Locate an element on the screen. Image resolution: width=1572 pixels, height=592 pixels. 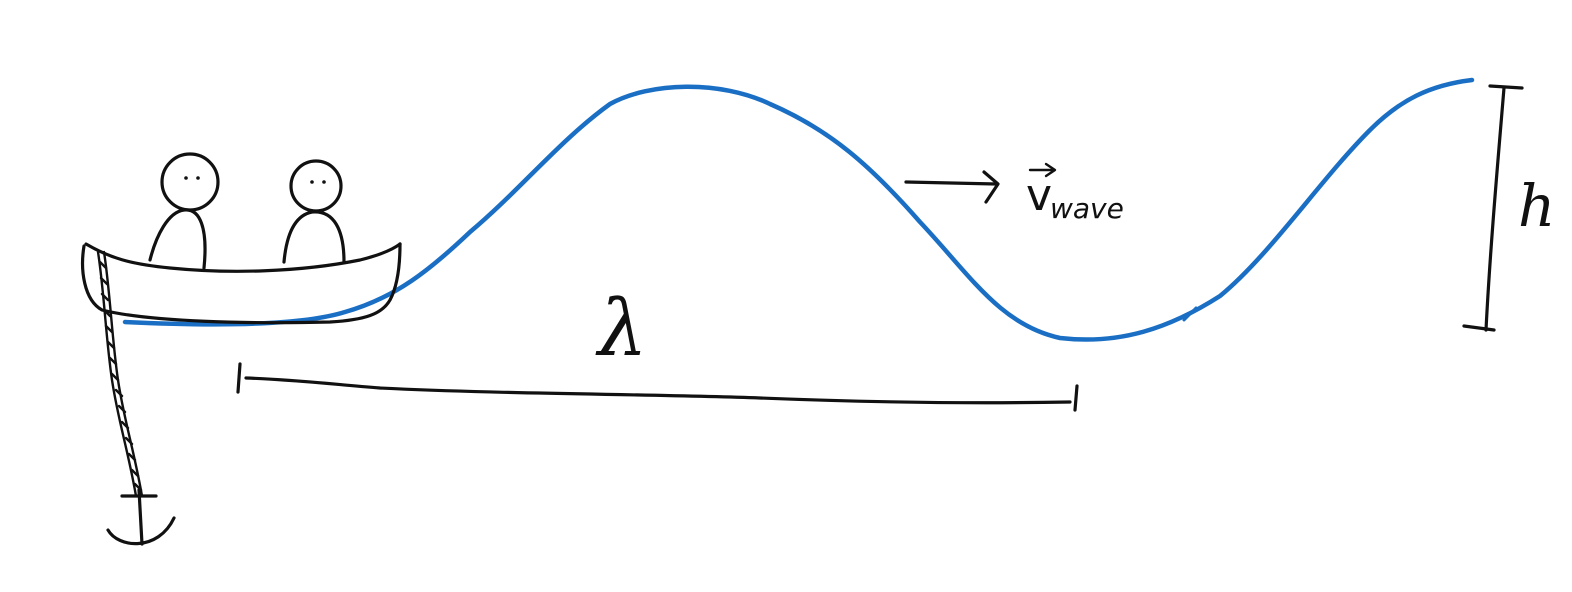
arrow-shaft is located at coordinates (951, 183).